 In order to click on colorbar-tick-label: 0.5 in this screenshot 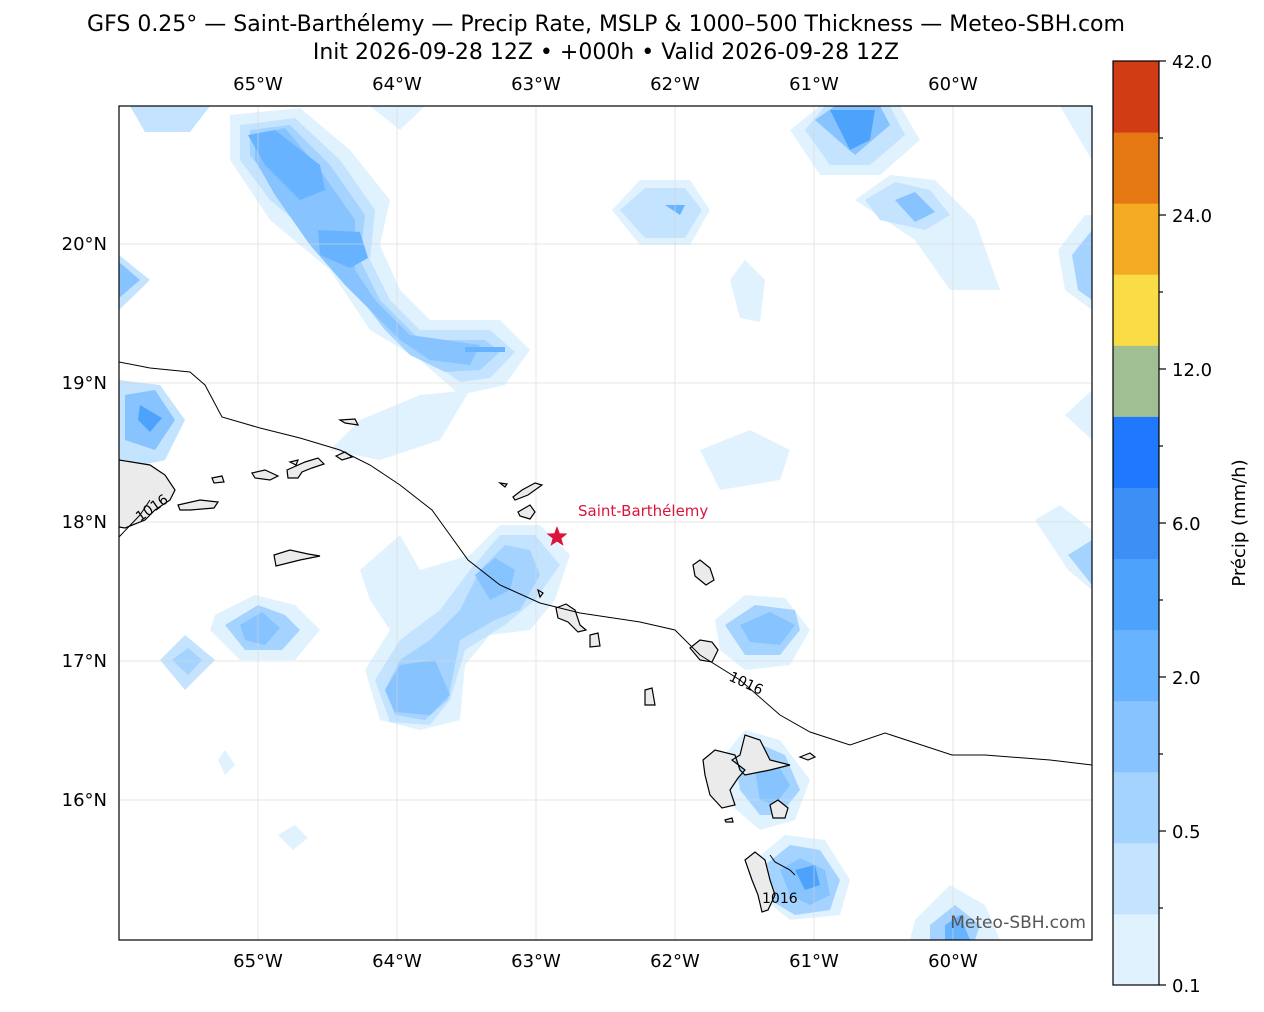, I will do `click(1186, 832)`.